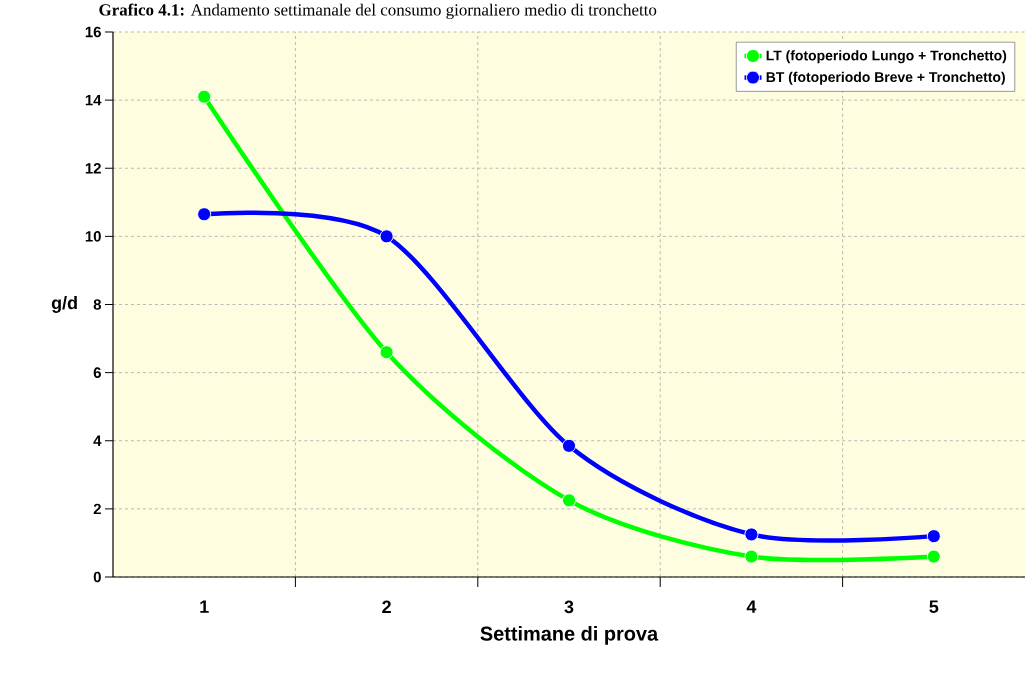  Describe the element at coordinates (97, 577) in the screenshot. I see `y-tick-label: 0` at that location.